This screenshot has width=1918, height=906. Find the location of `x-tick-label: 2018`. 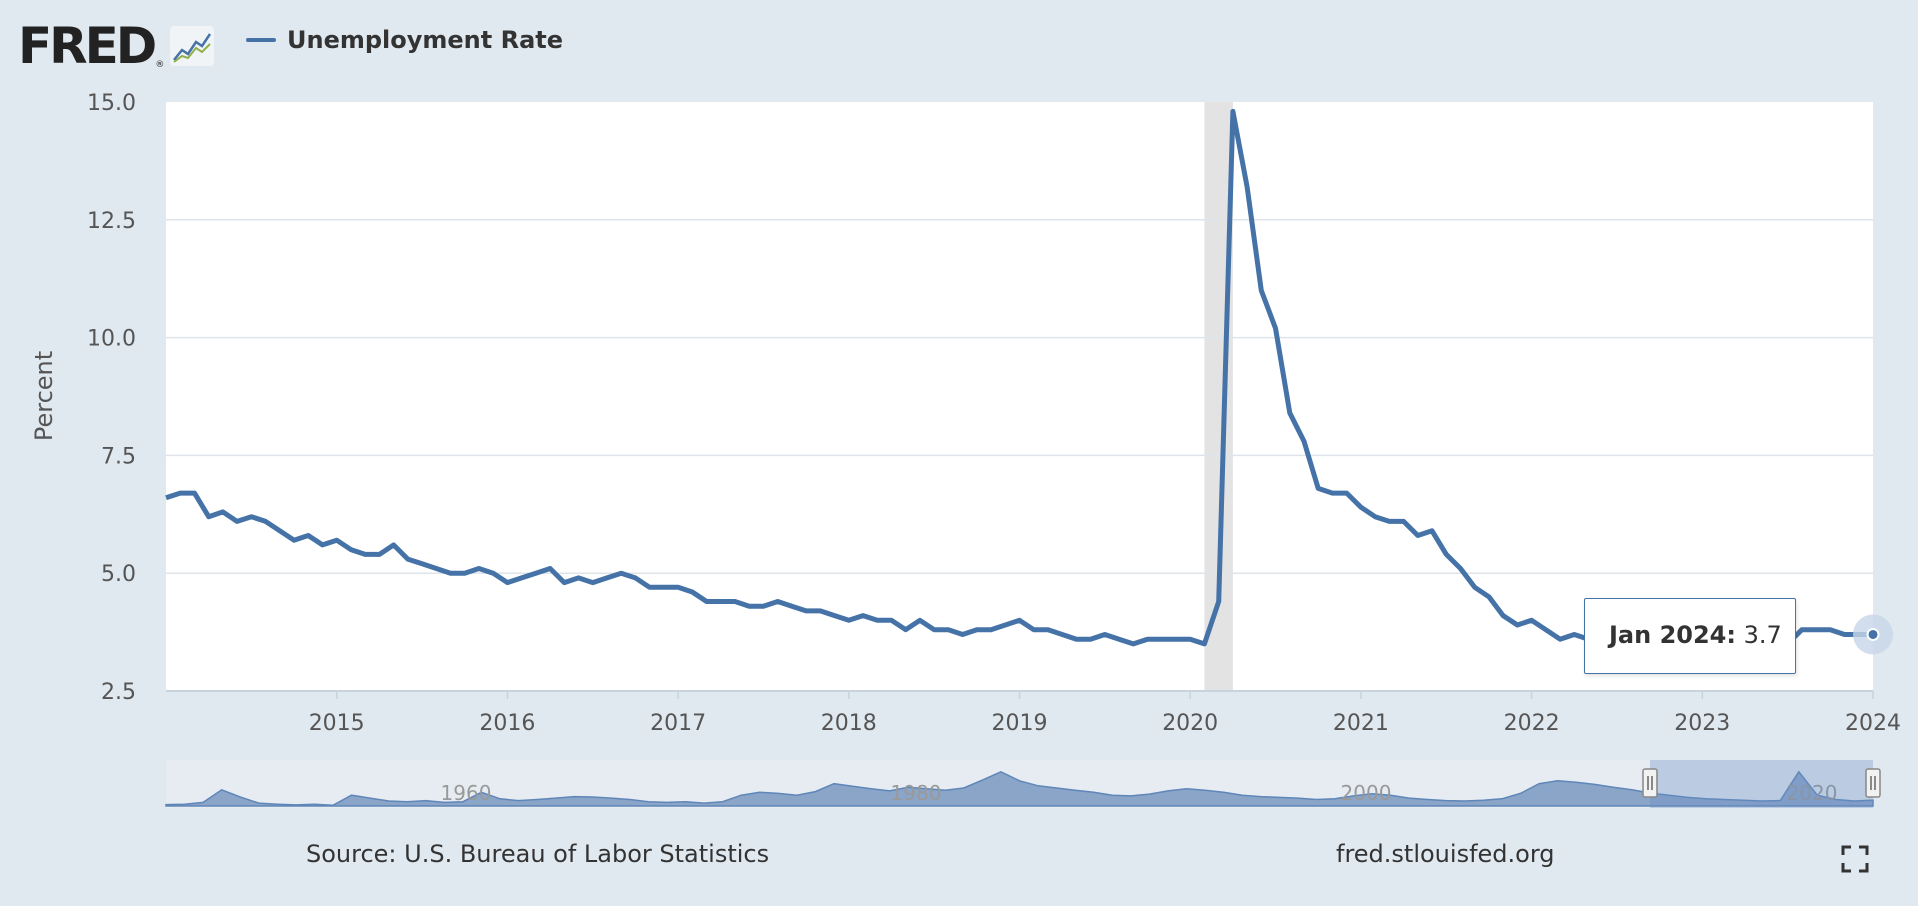

x-tick-label: 2018 is located at coordinates (849, 723).